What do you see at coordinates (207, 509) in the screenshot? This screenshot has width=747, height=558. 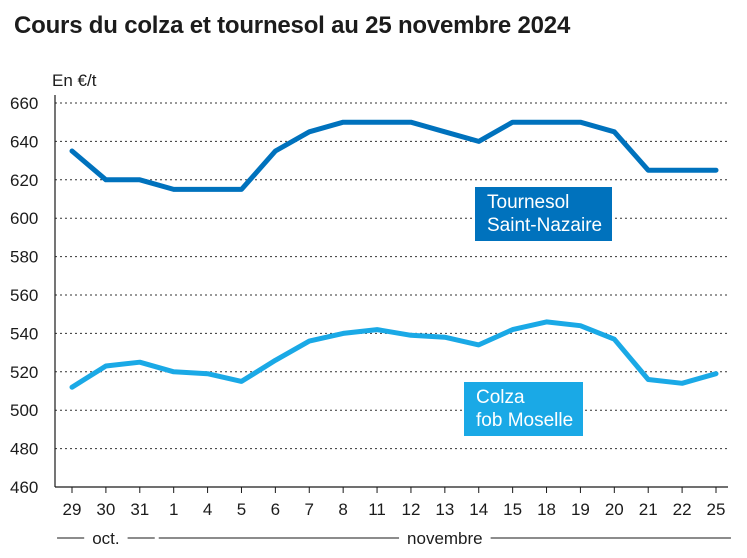 I see `x-tick-label-4: 4` at bounding box center [207, 509].